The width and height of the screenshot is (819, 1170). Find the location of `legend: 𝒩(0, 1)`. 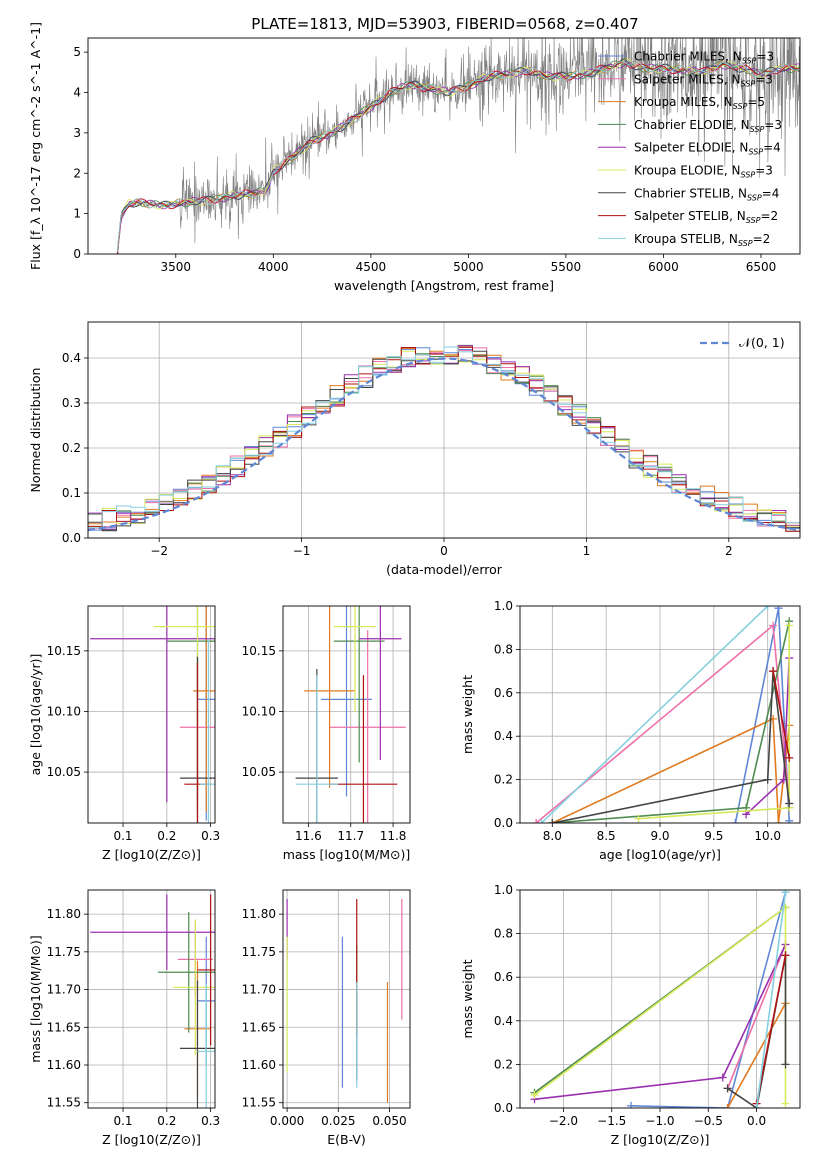

legend: 𝒩(0, 1) is located at coordinates (742, 342).